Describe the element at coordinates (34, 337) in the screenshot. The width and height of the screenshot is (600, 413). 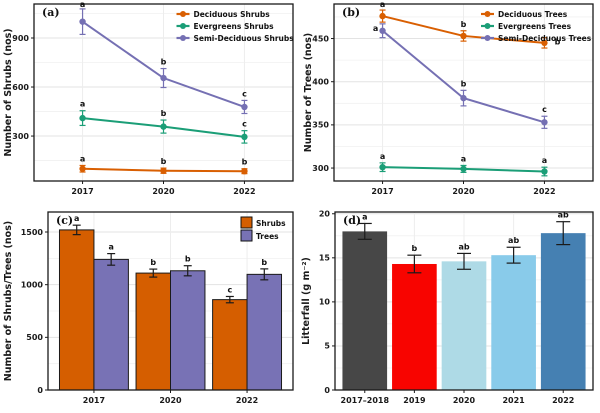
I see `svg-text: 500` at that location.